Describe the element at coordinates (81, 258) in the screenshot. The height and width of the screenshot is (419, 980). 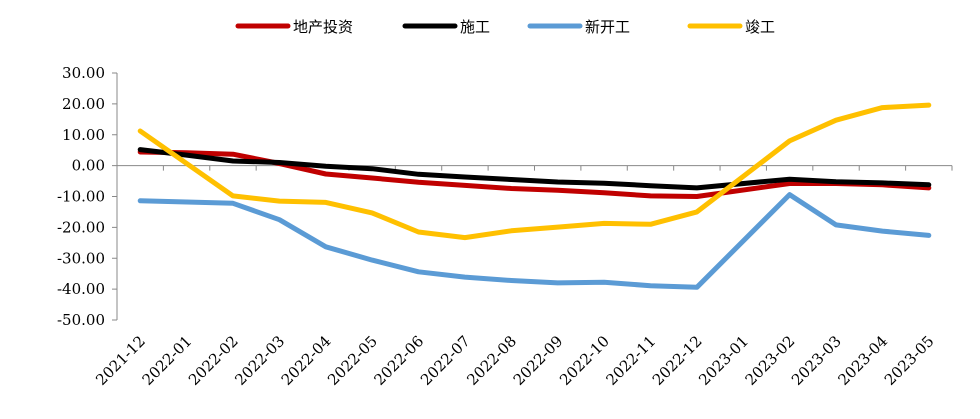
I see `y-tick-label: -30.00` at that location.